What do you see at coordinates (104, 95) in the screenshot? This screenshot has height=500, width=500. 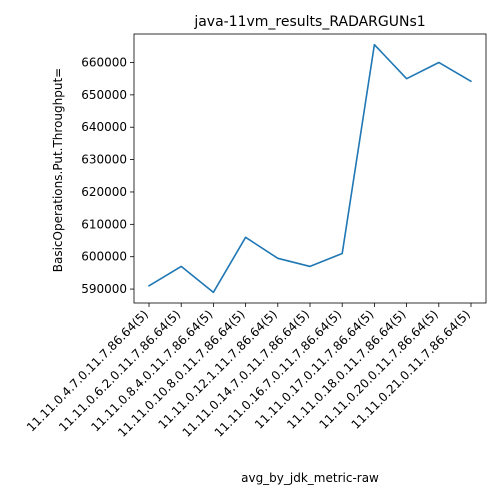 I see `y-tick-label: 650000` at bounding box center [104, 95].